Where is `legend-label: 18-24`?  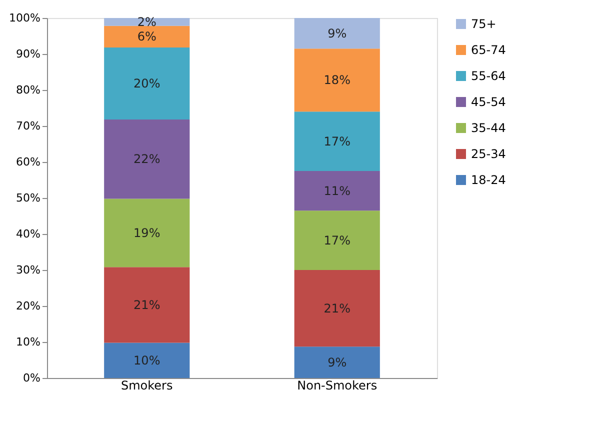 legend-label: 18-24 is located at coordinates (488, 180).